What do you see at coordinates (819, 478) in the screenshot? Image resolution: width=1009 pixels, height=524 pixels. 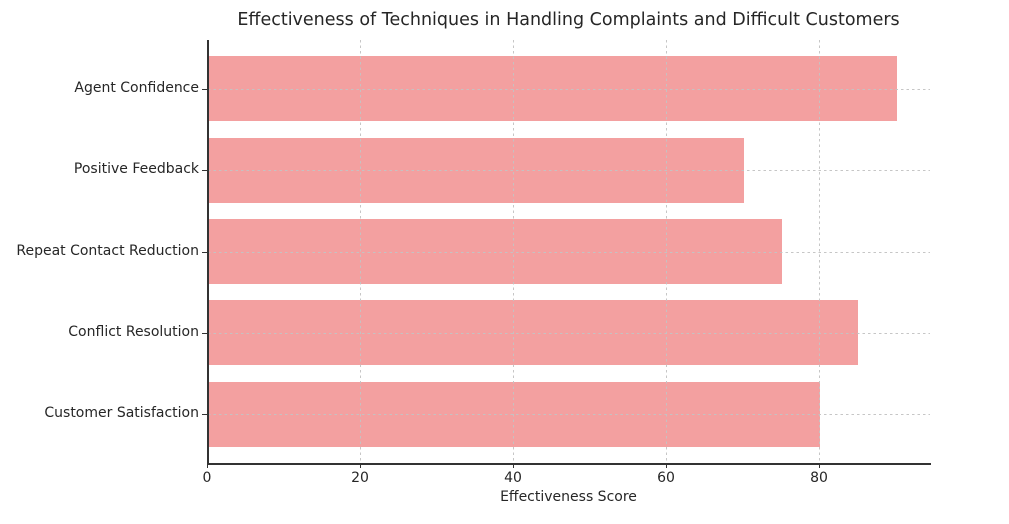 I see `x-tick-label: 80` at bounding box center [819, 478].